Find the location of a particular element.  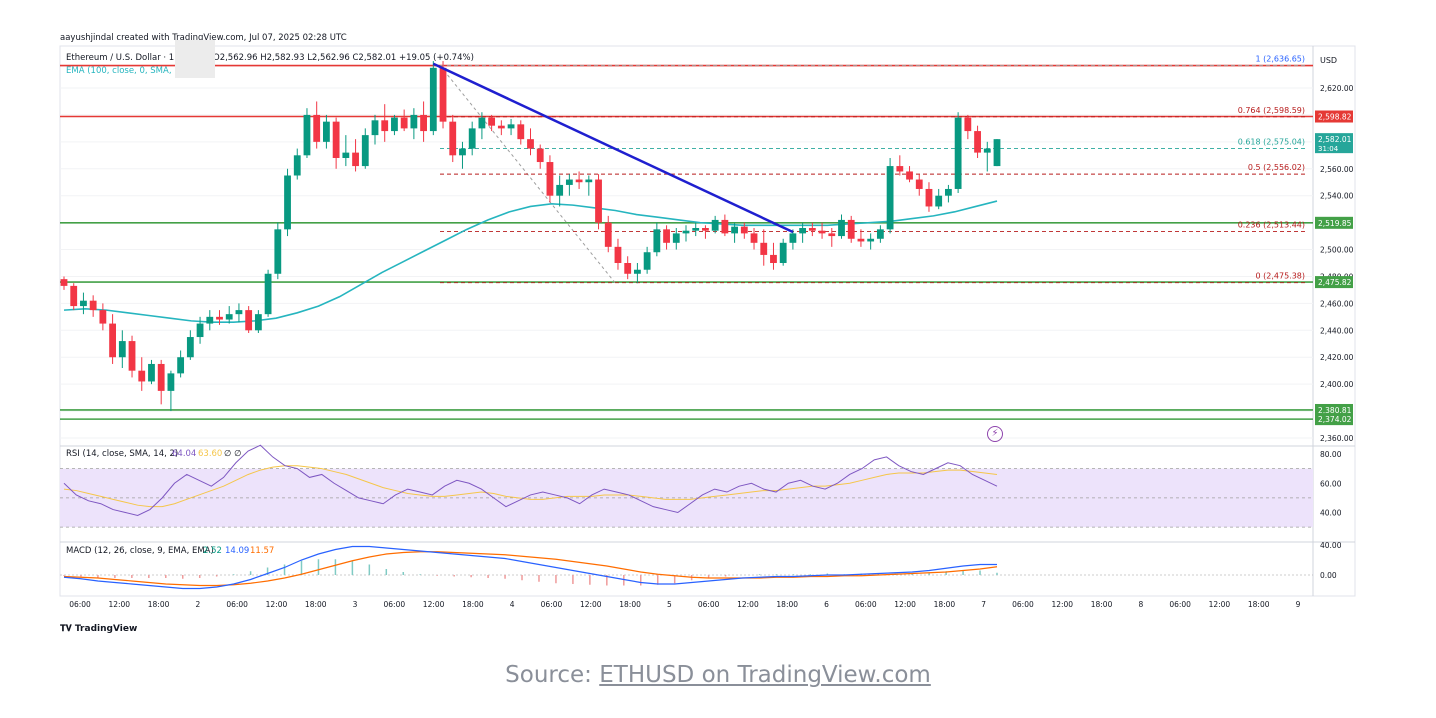

macd-label: MACD (12, 26, close, 9, EMA, EMA) is located at coordinates (140, 551).